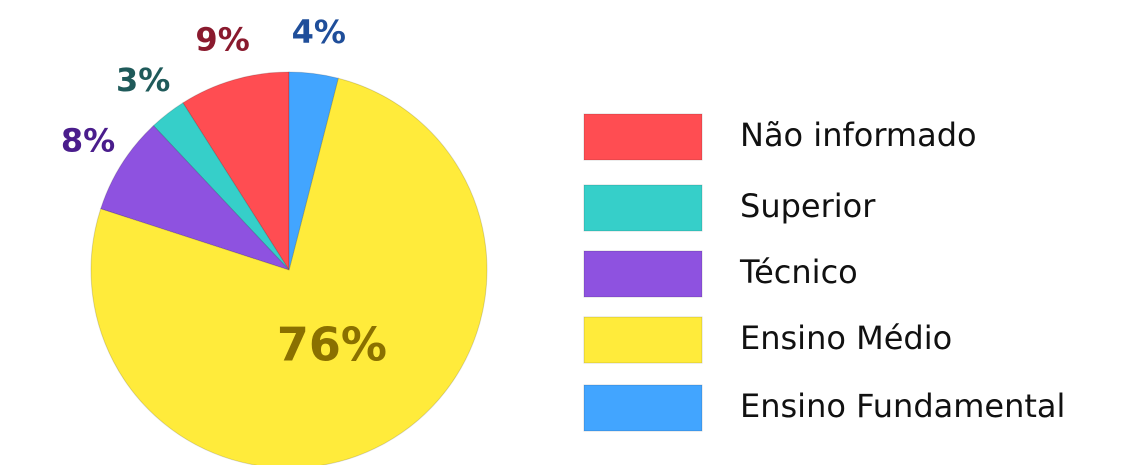 This screenshot has width=1132, height=465. Describe the element at coordinates (798, 272) in the screenshot. I see `legend-label: Técnico` at that location.